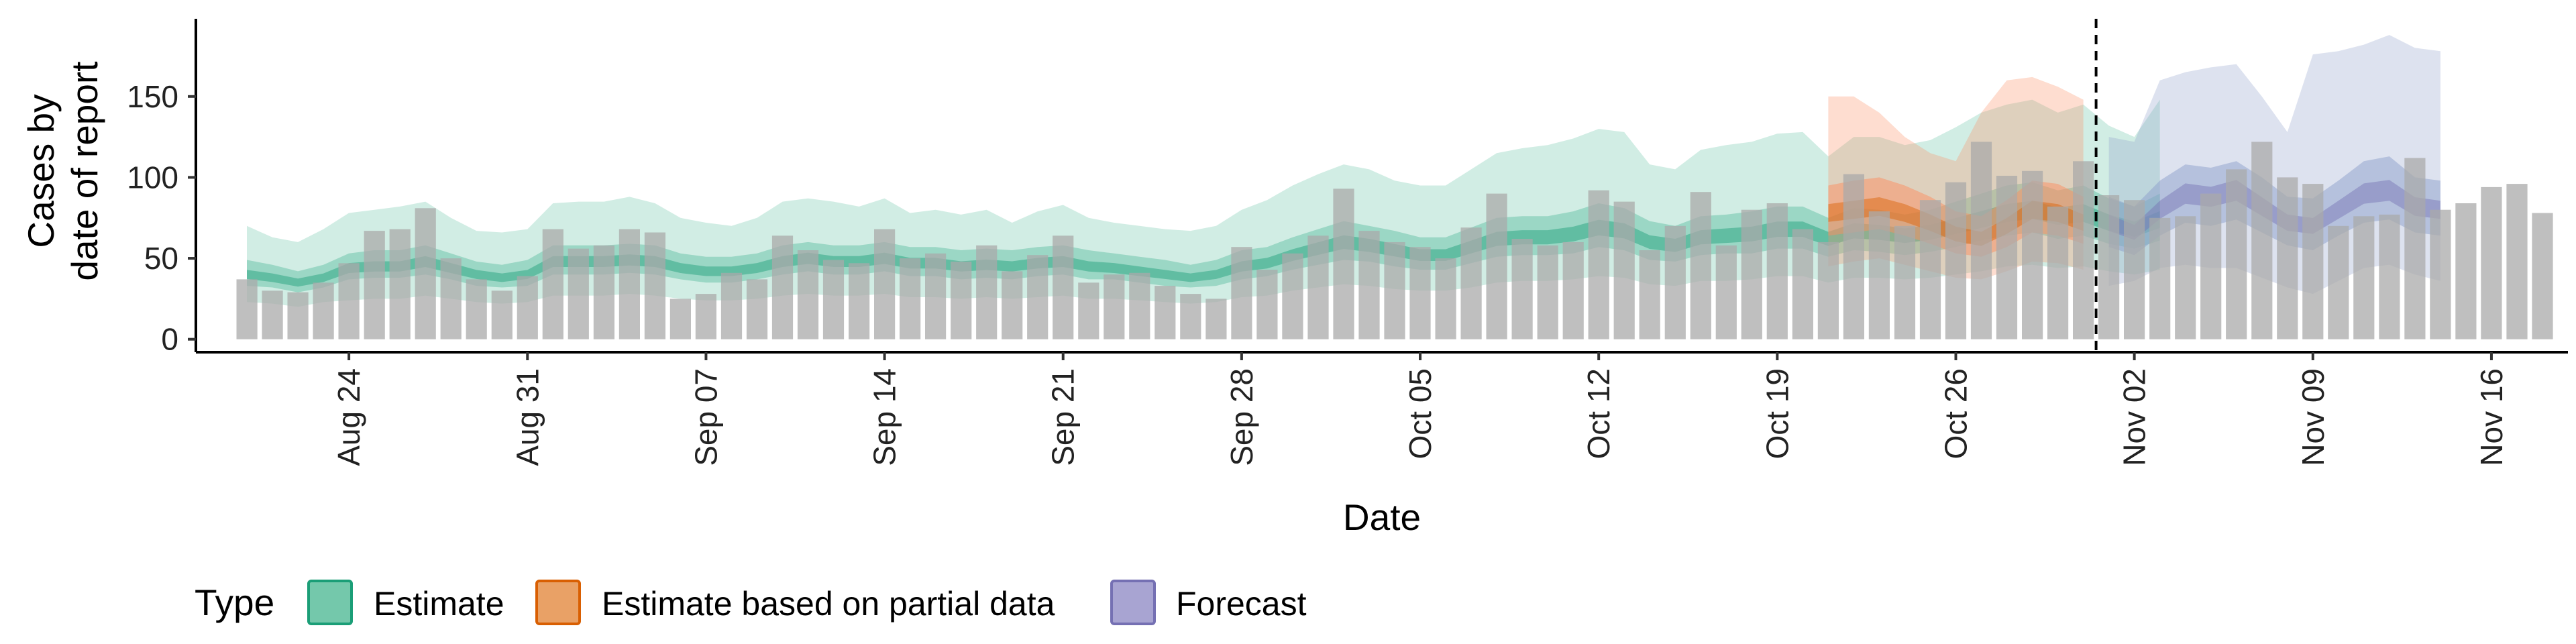 The image size is (2576, 644). What do you see at coordinates (884, 417) in the screenshot?
I see `x-tick-label: Sep 14` at bounding box center [884, 417].